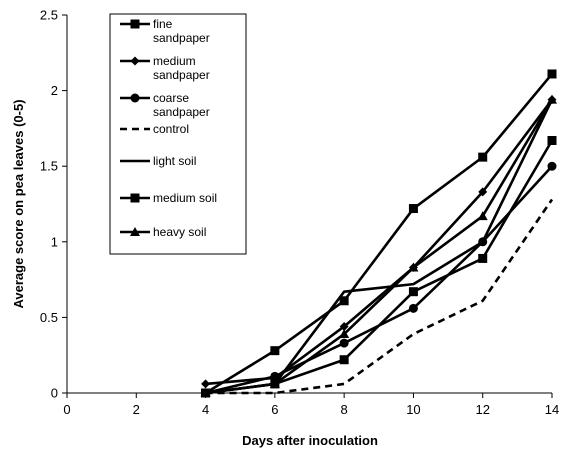 The width and height of the screenshot is (561, 454). I want to click on legend-label: medium sandpaper, so click(181, 68).